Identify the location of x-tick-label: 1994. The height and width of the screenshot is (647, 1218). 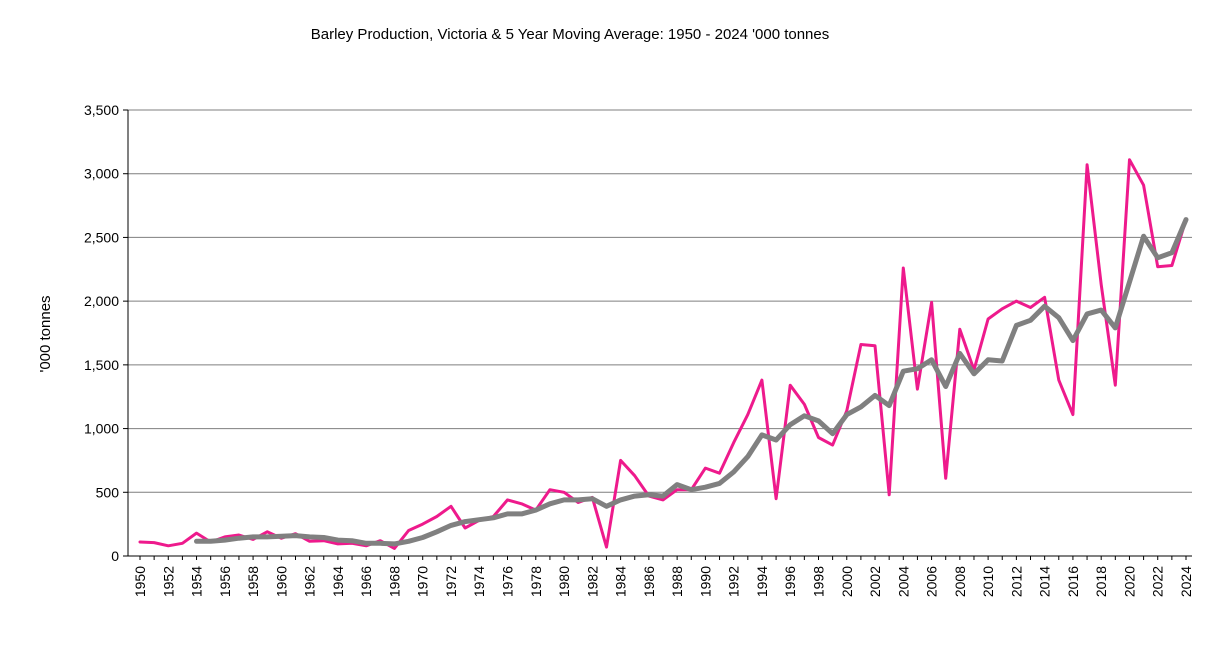
(762, 581).